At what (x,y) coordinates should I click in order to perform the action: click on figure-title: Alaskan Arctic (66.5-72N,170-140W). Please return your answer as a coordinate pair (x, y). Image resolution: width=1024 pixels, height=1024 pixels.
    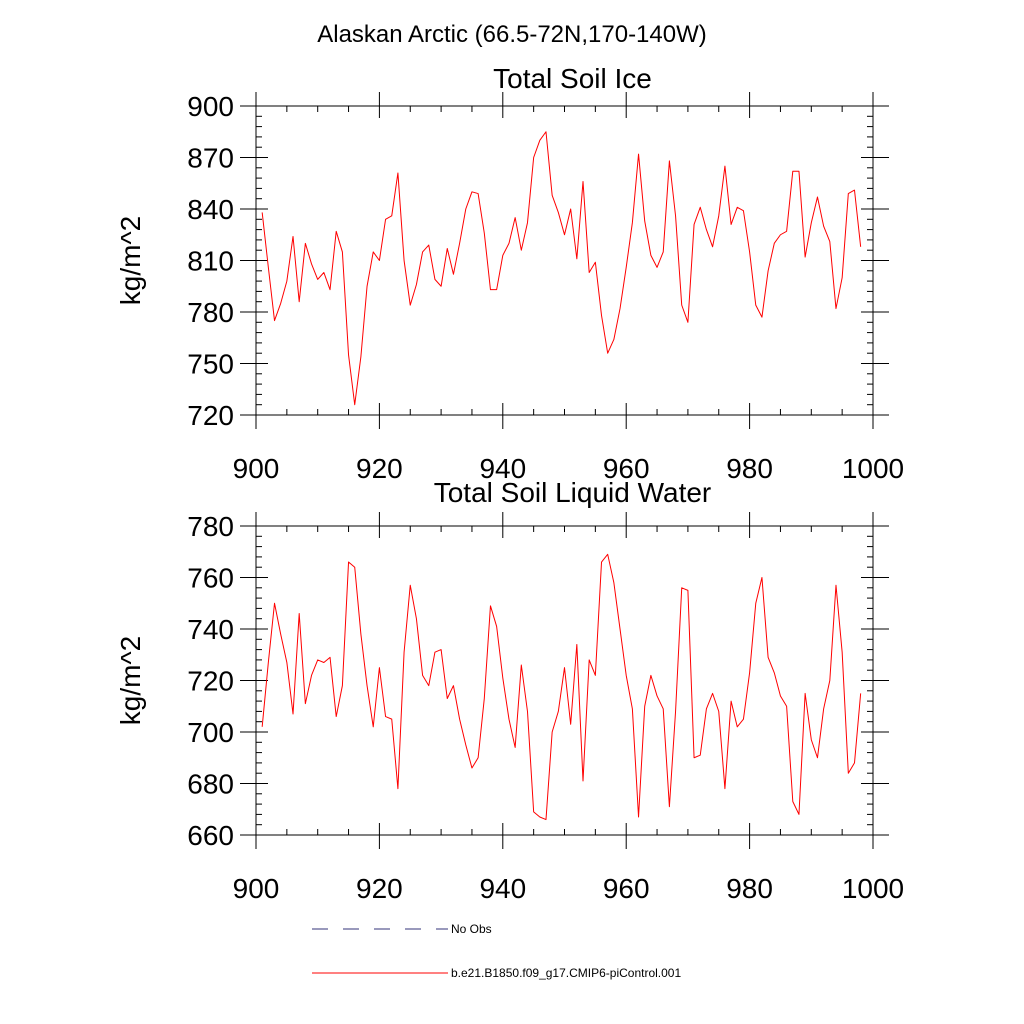
    Looking at the image, I should click on (512, 34).